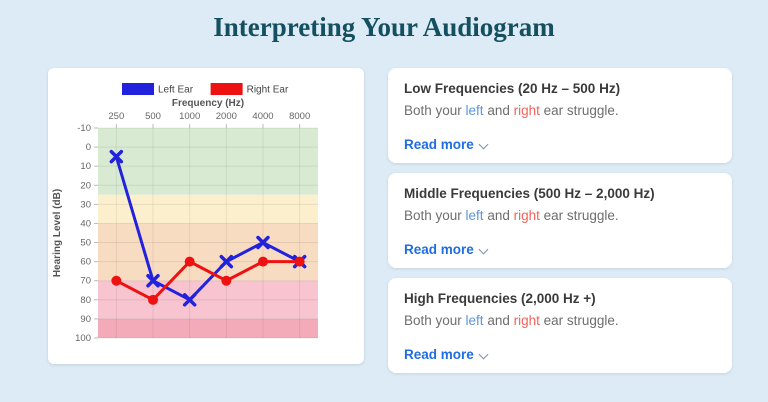 This screenshot has height=402, width=768. What do you see at coordinates (226, 116) in the screenshot?
I see `x-tick-label: 2000` at bounding box center [226, 116].